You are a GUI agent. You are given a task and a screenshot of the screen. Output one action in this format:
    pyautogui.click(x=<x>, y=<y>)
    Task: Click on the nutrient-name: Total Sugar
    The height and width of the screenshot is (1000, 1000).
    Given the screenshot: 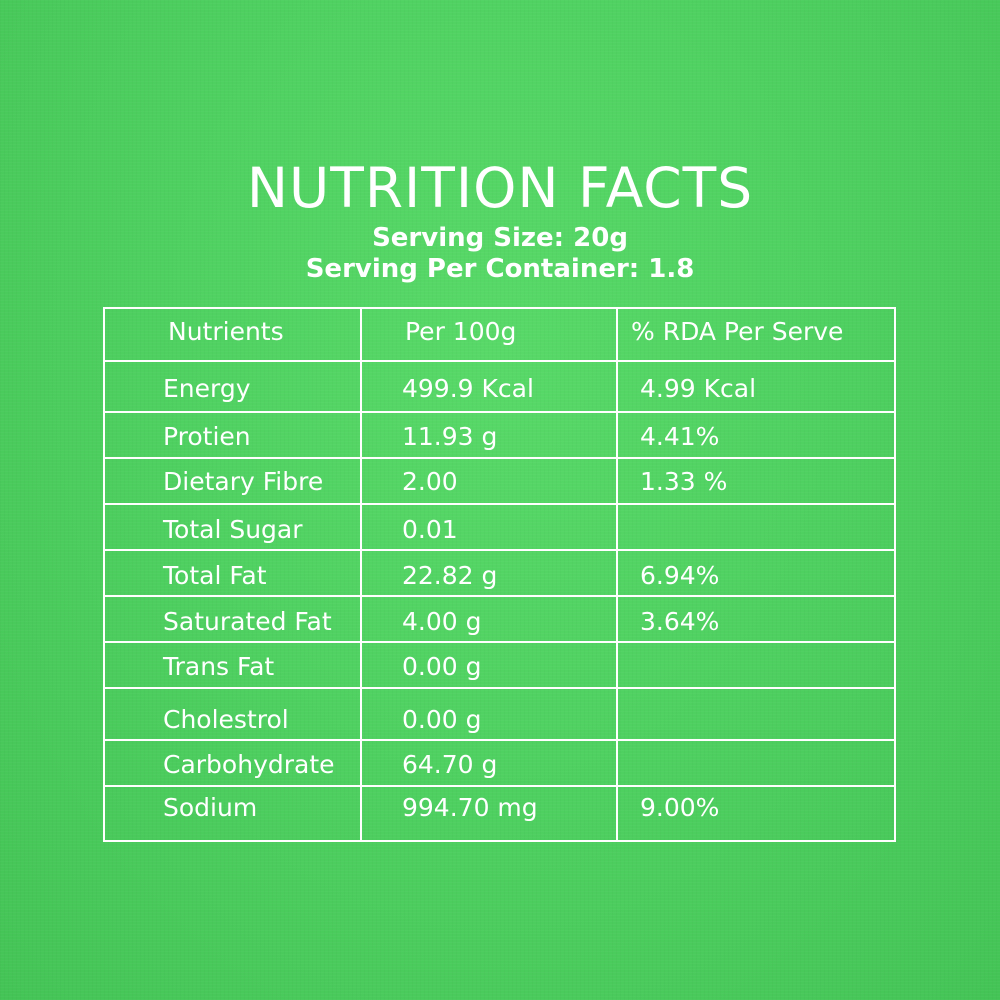 What is the action you would take?
    pyautogui.click(x=233, y=529)
    